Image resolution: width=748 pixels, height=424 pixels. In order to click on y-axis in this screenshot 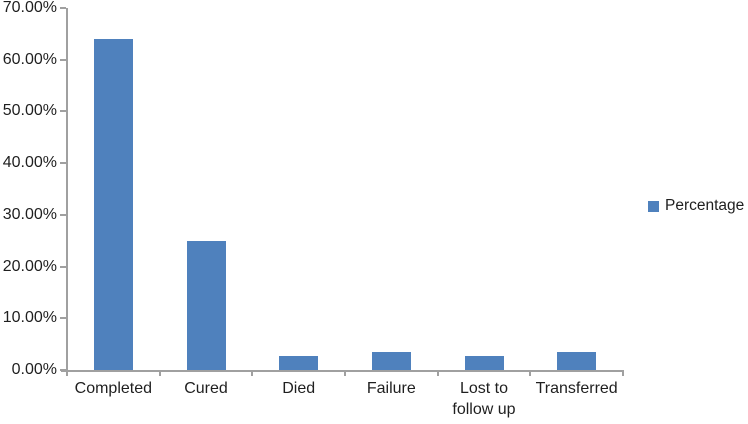, I will do `click(67, 190)`.